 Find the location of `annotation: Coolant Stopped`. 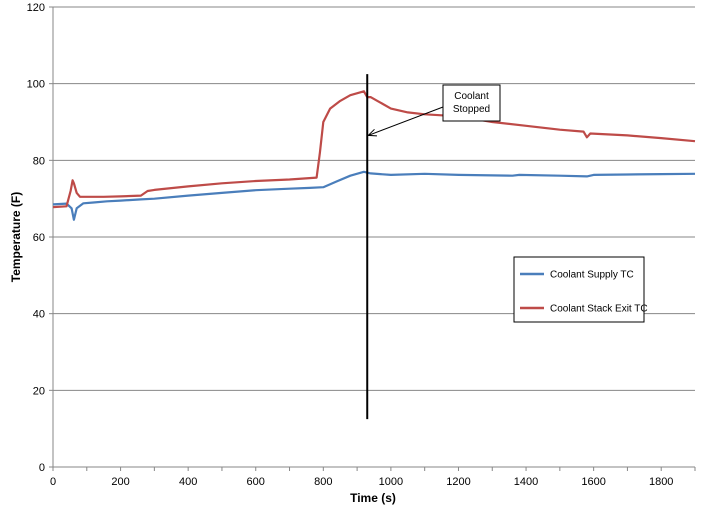

annotation: Coolant Stopped is located at coordinates (434, 110).